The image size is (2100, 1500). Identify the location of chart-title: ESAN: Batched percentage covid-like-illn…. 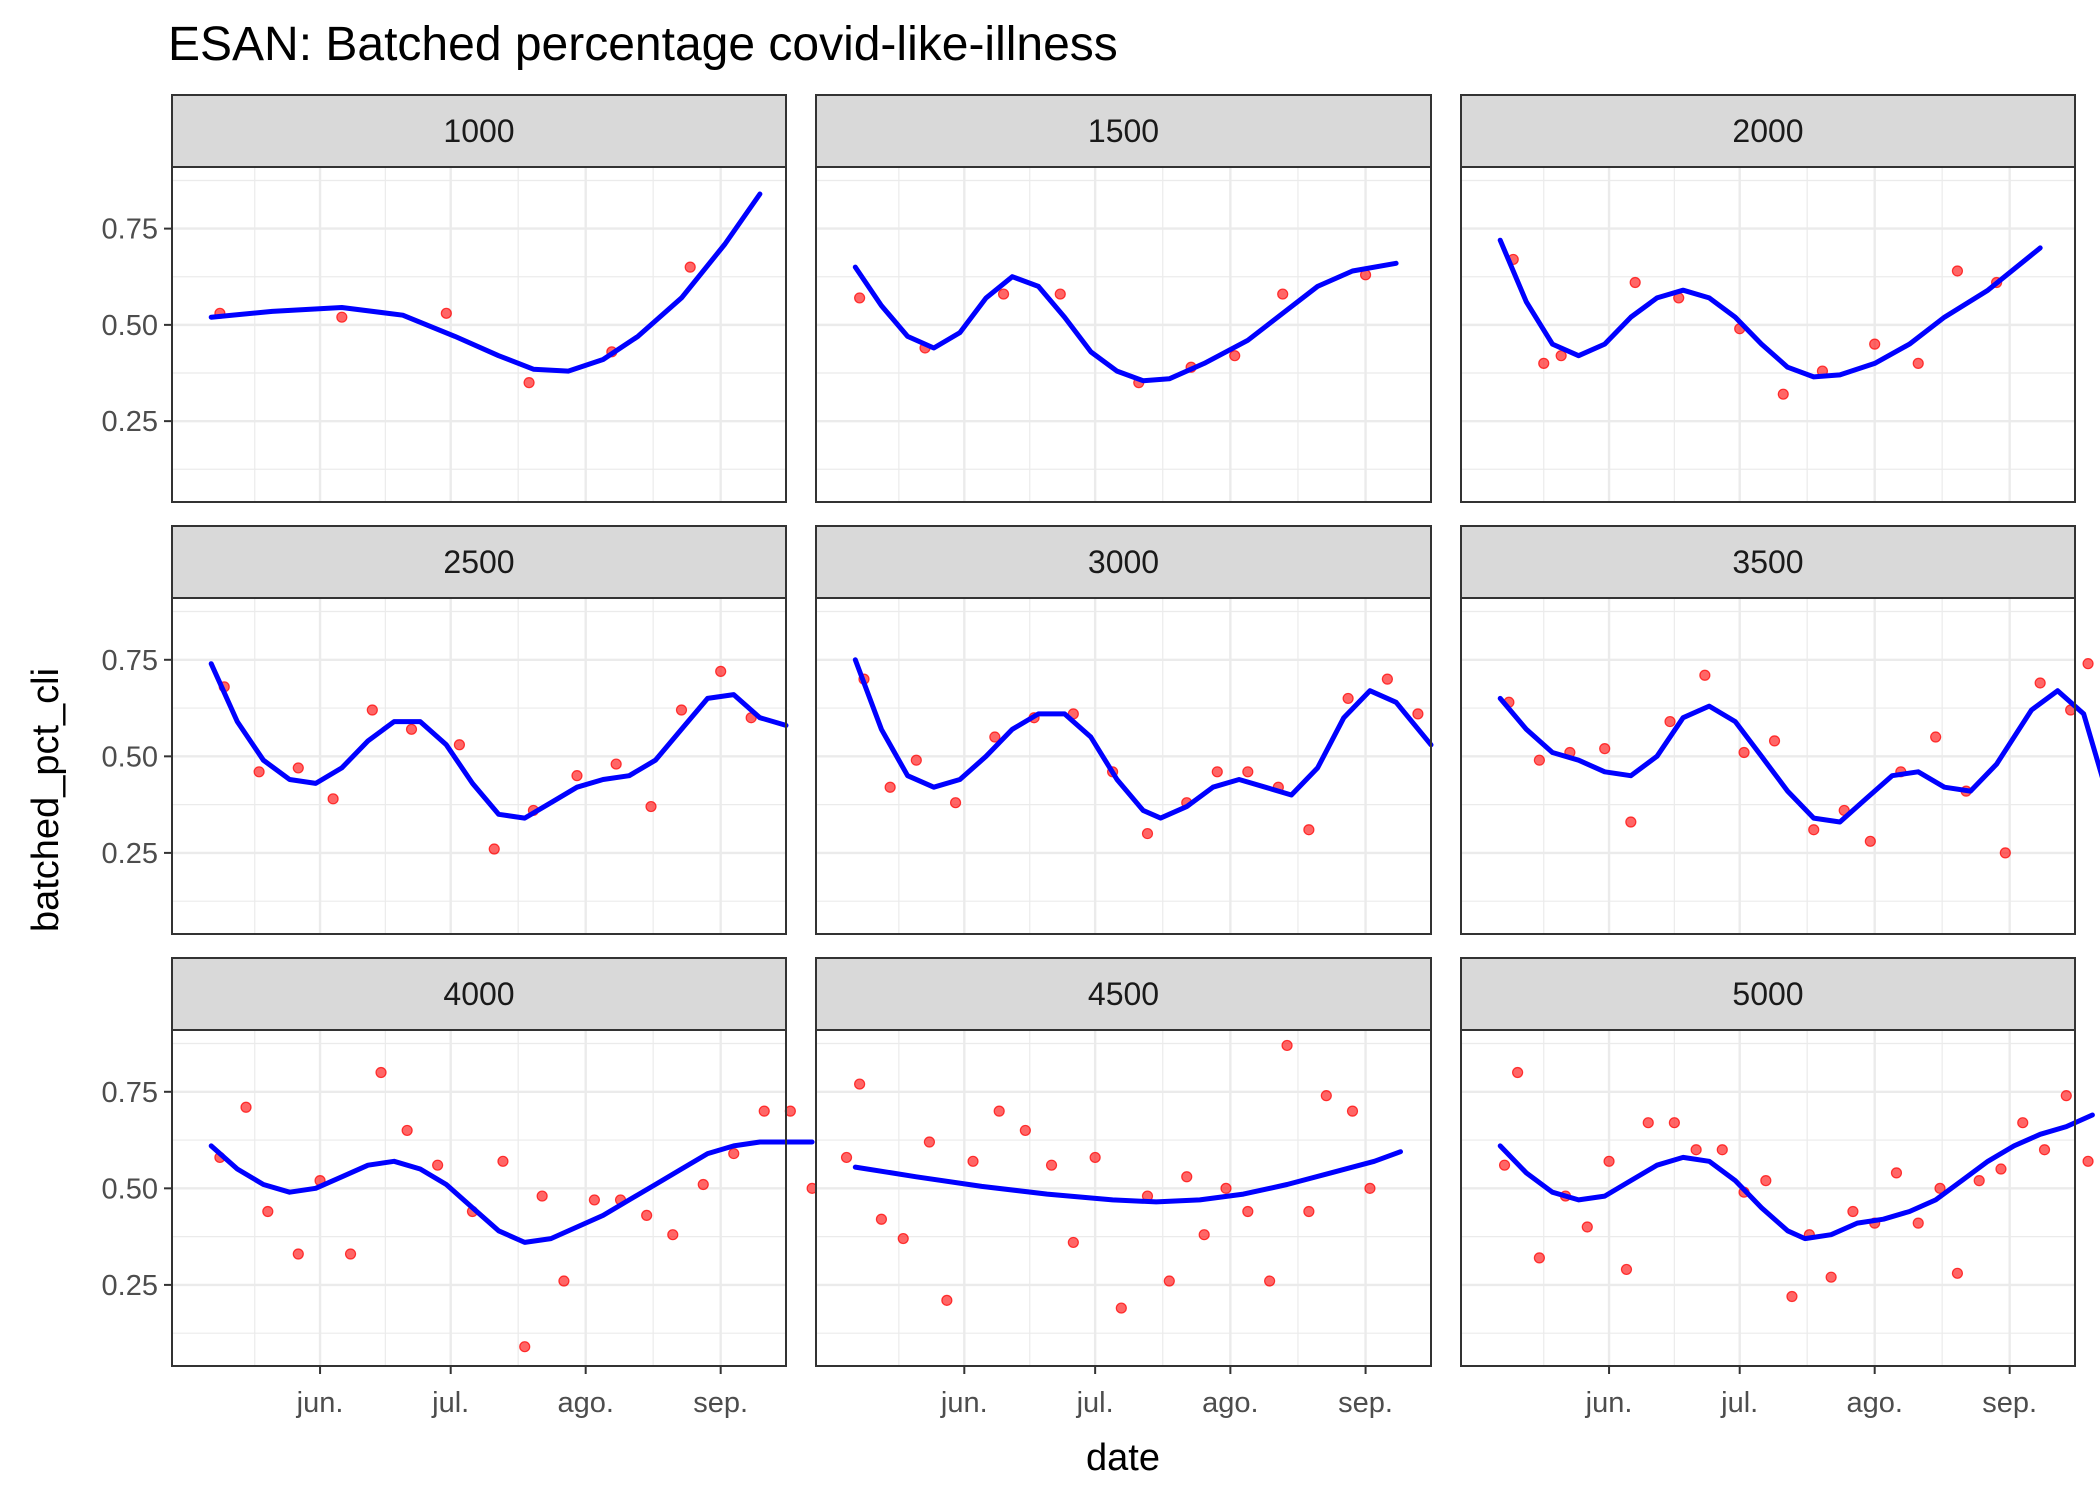
(643, 44).